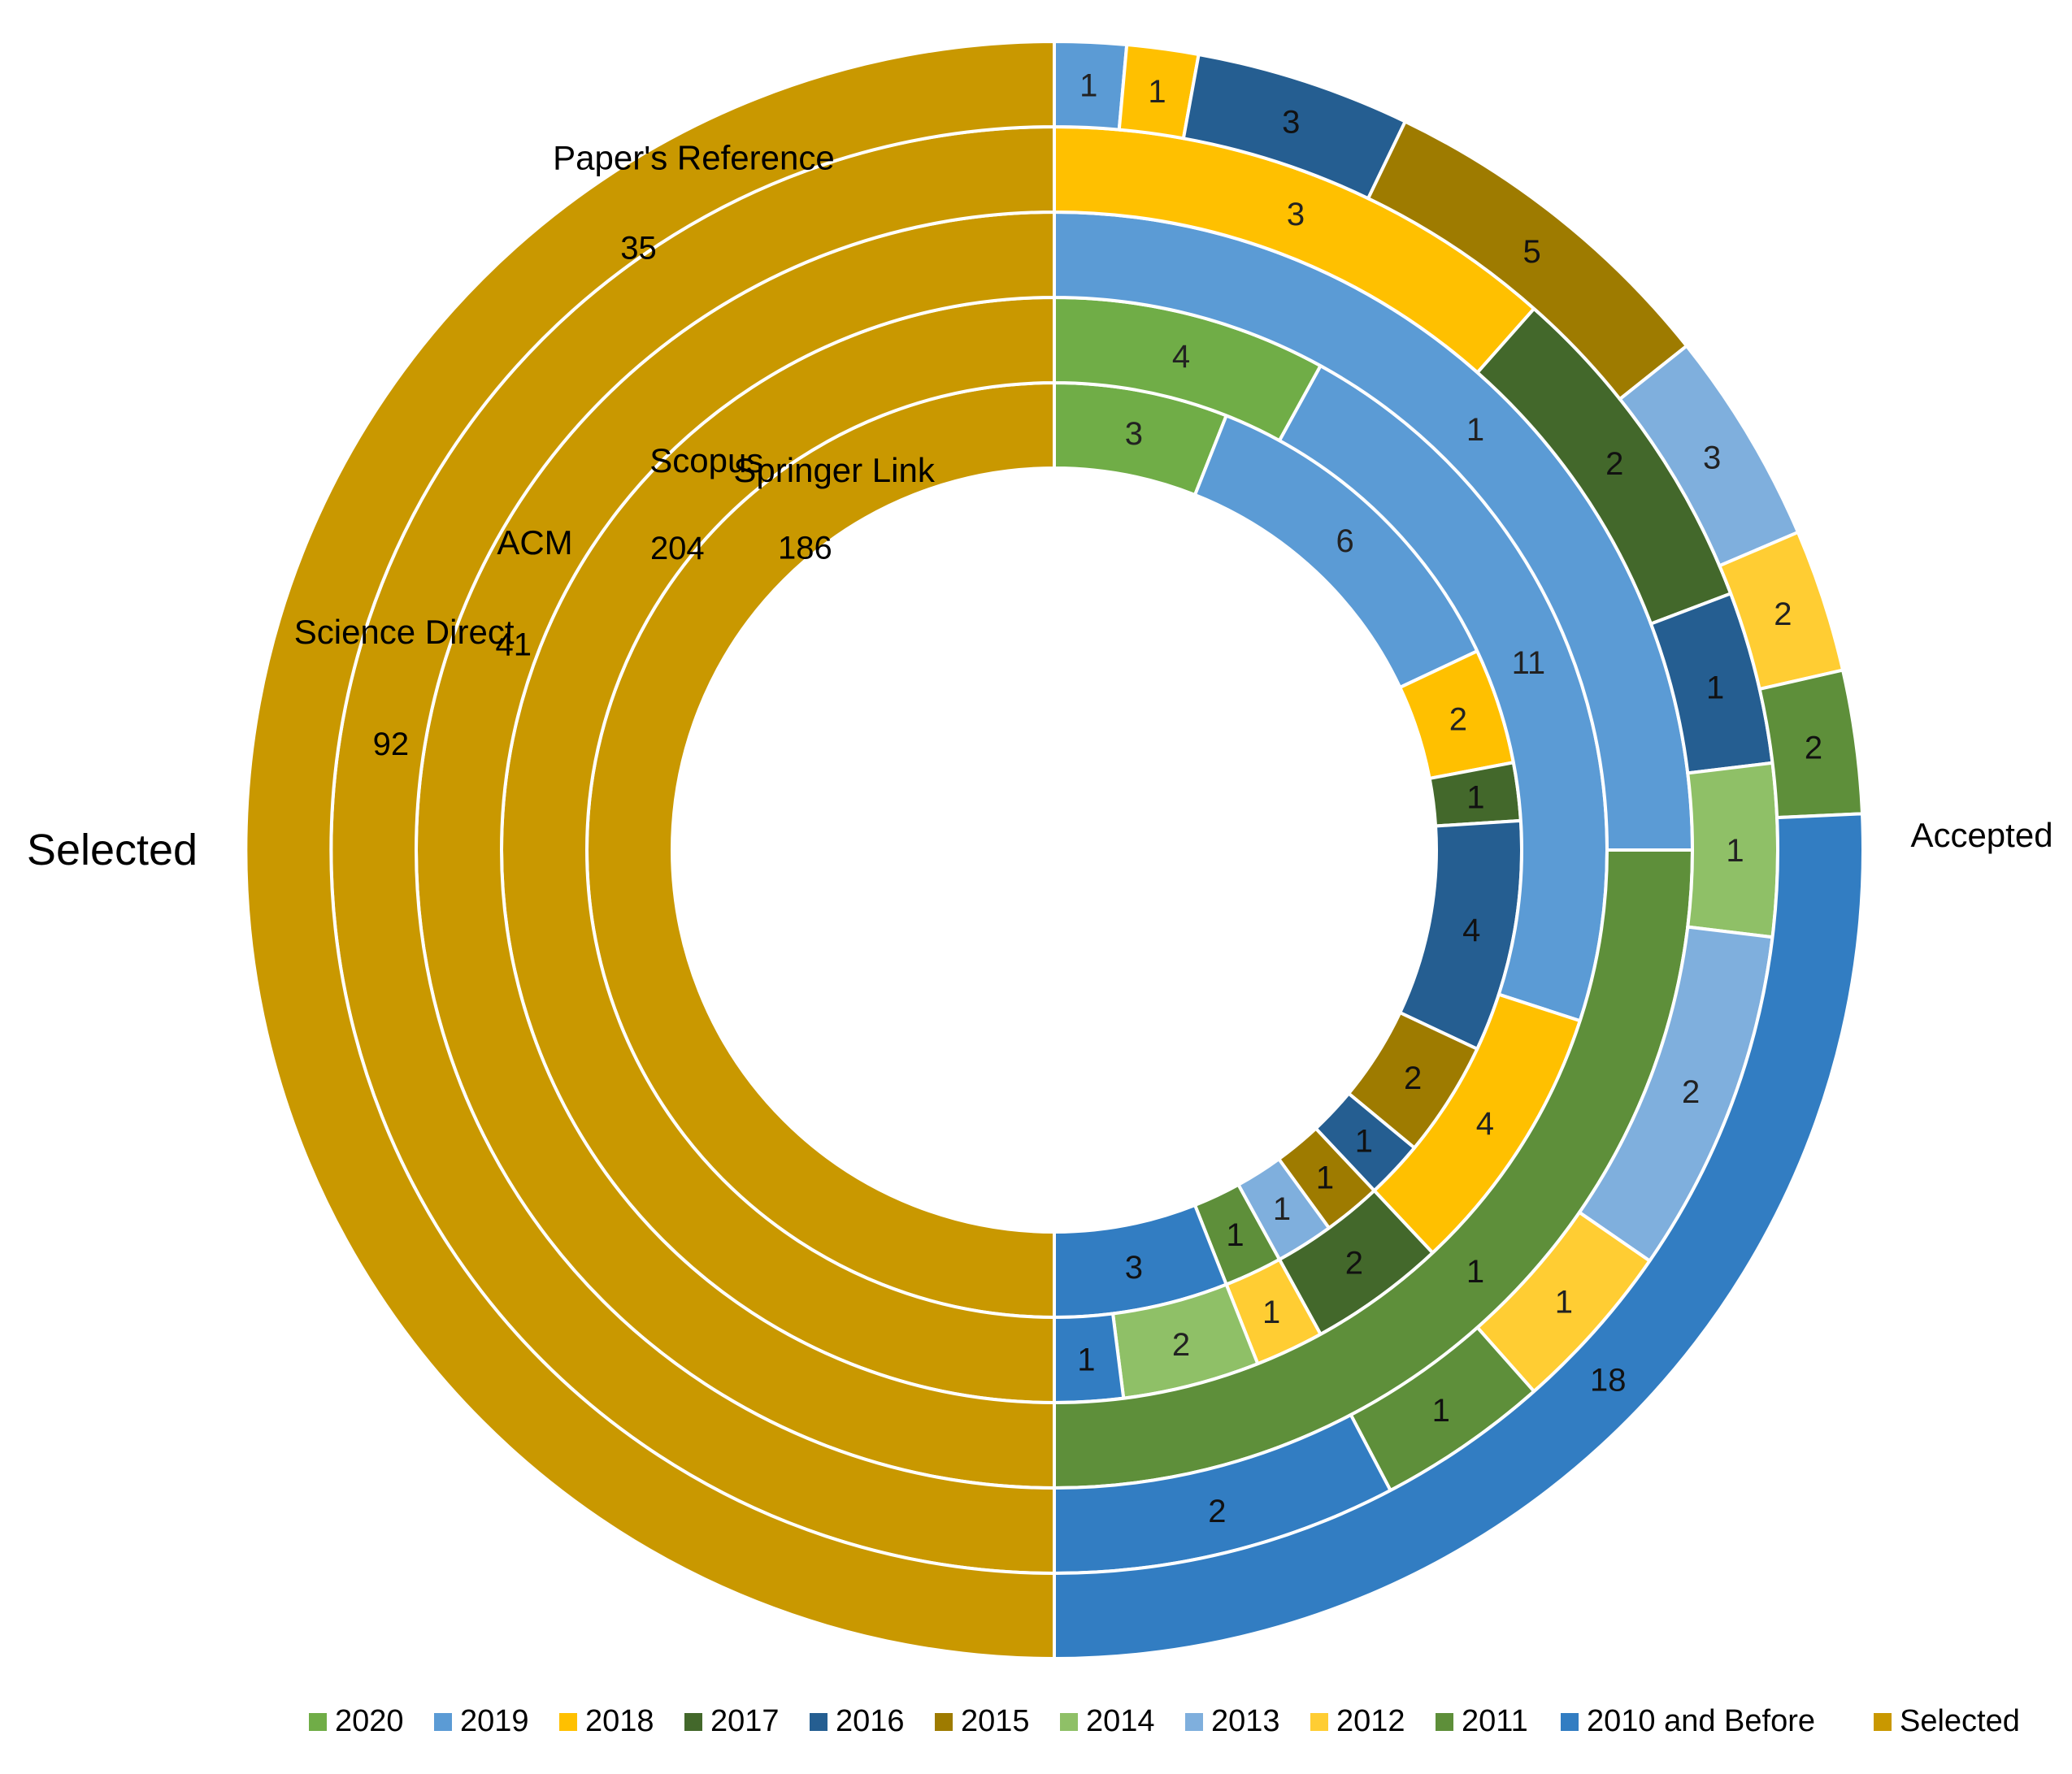 This screenshot has height=1774, width=2072. I want to click on segment-value-label: 18, so click(1608, 1380).